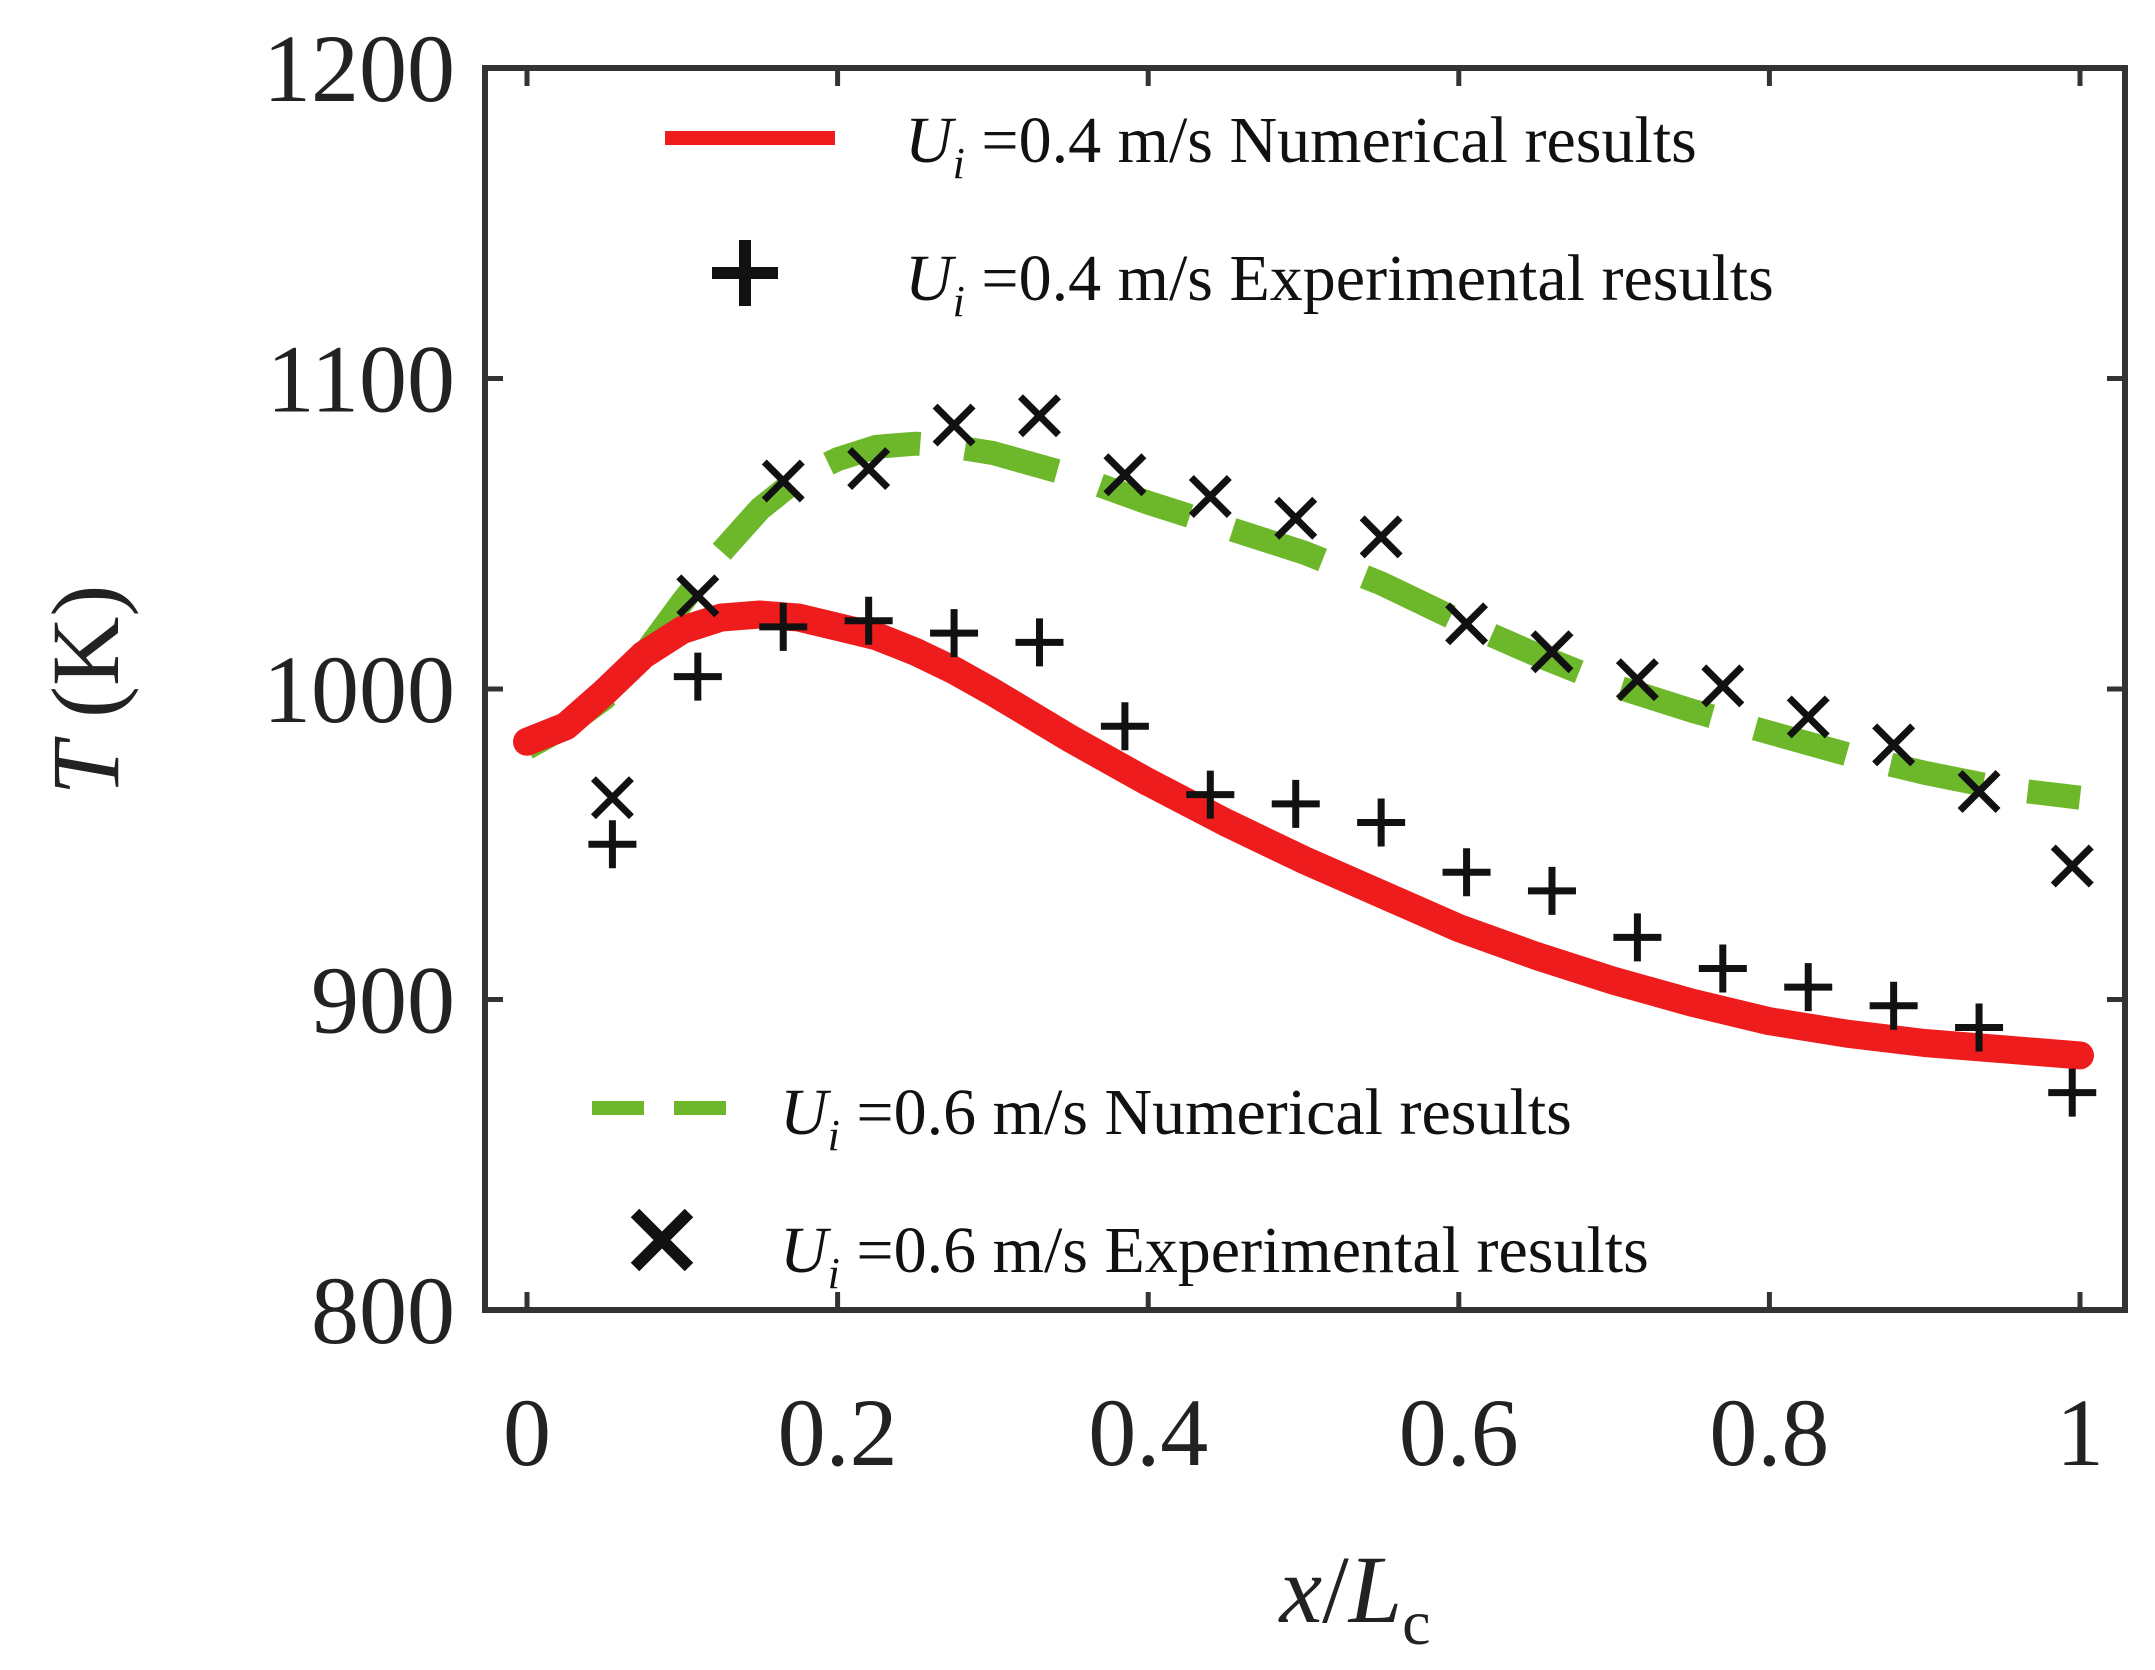 This screenshot has width=2155, height=1670. What do you see at coordinates (85, 663) in the screenshot?
I see `y-axis-title-unit: (K)` at bounding box center [85, 663].